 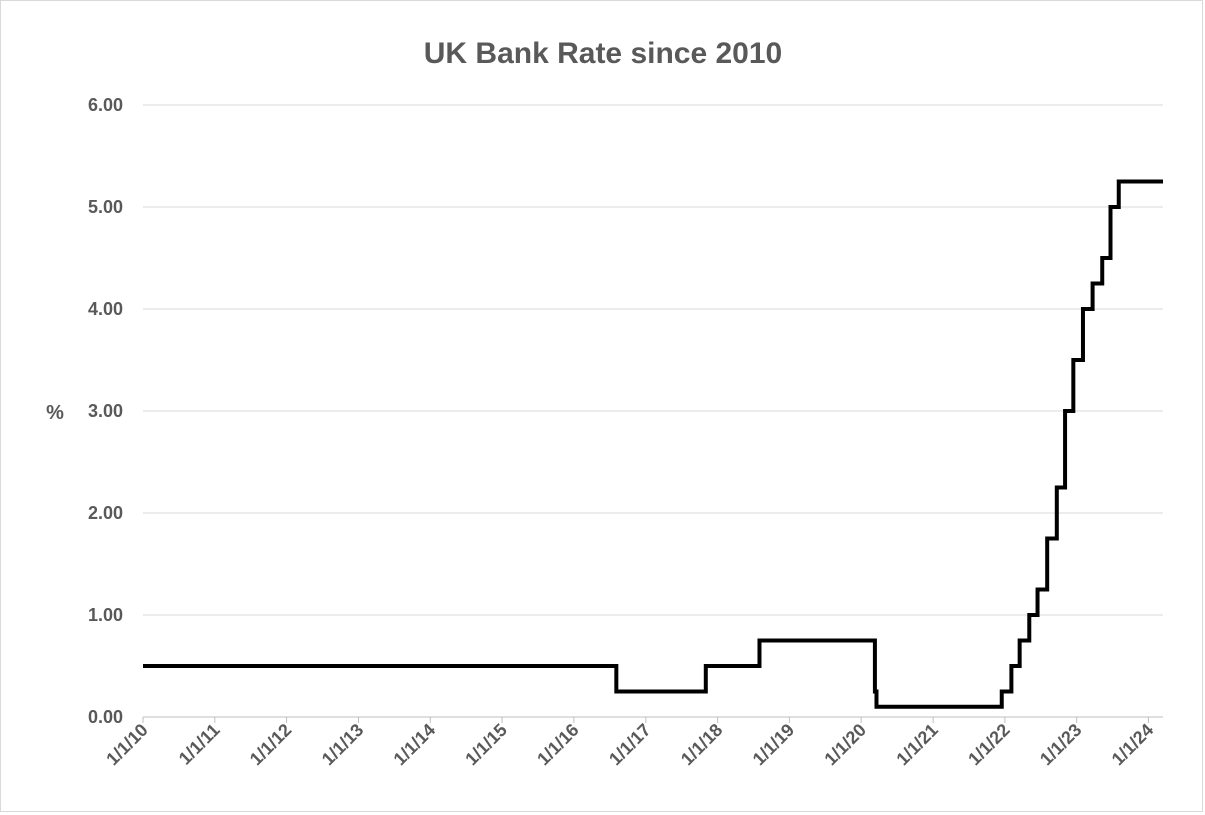 I want to click on y-axis-ticks: 0.00 1.00 2.00 3.00 4.00 5.00 6.00, so click(x=105, y=411).